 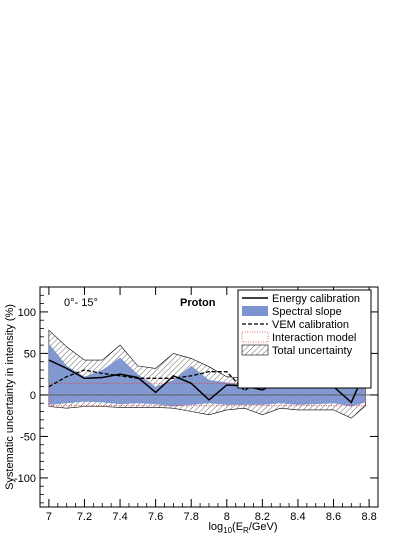 I want to click on interaction-model-outline, so click(x=207, y=394).